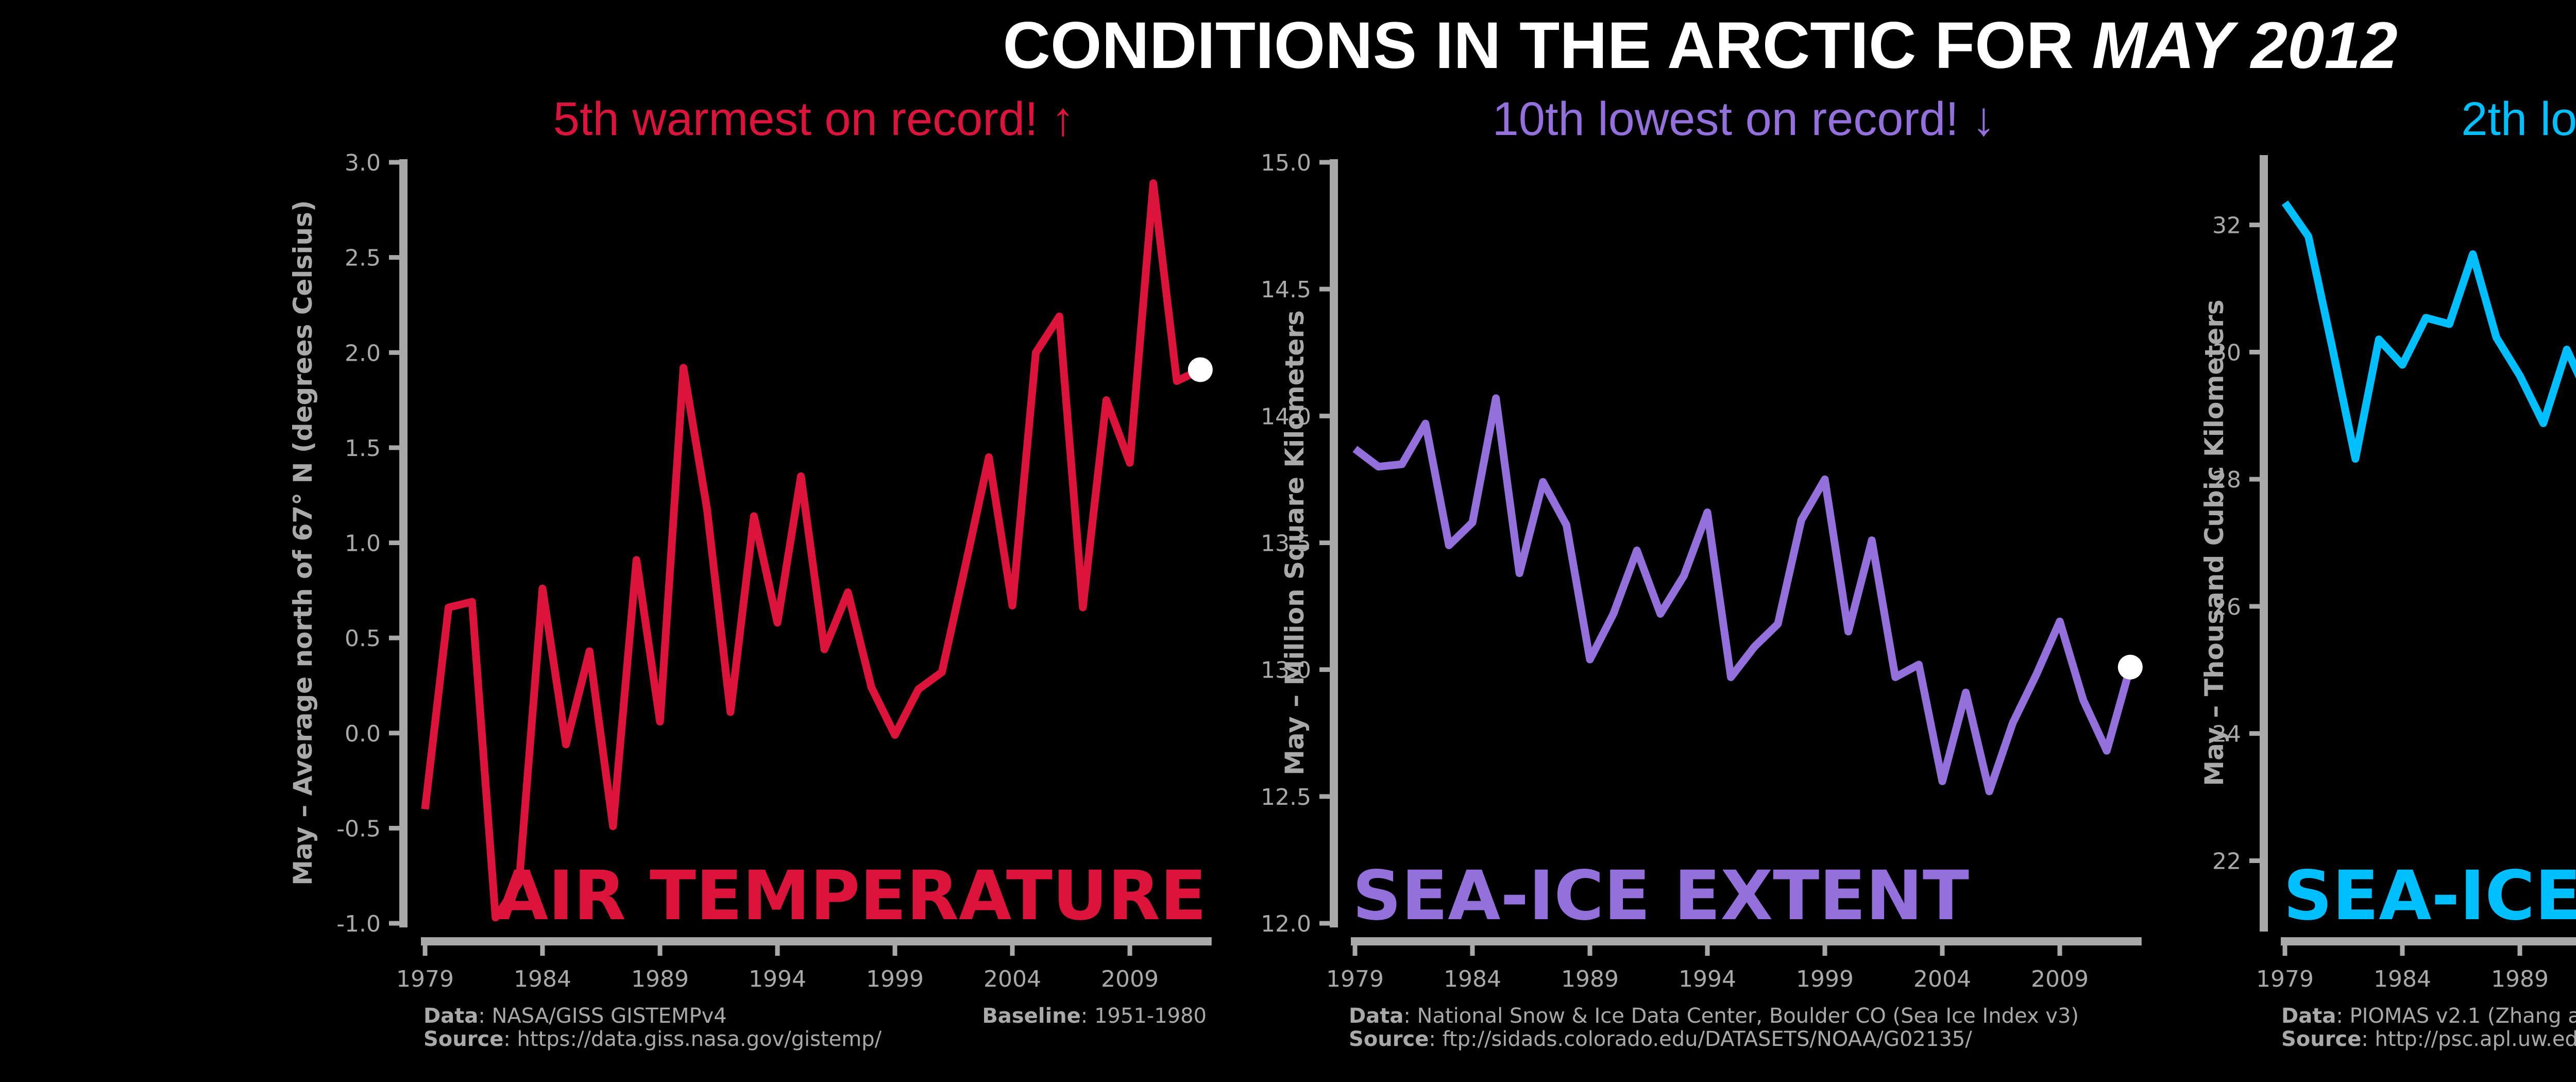 The height and width of the screenshot is (1082, 2576). What do you see at coordinates (363, 544) in the screenshot?
I see `y-tick-label: 1.0` at bounding box center [363, 544].